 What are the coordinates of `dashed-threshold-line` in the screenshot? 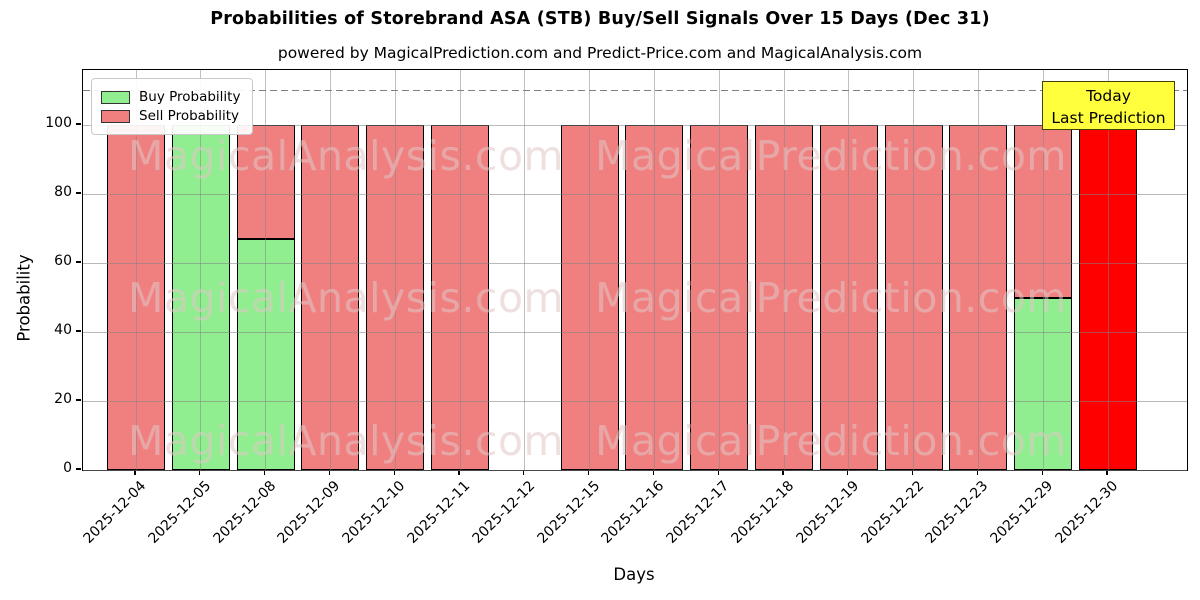 It's located at (635, 90).